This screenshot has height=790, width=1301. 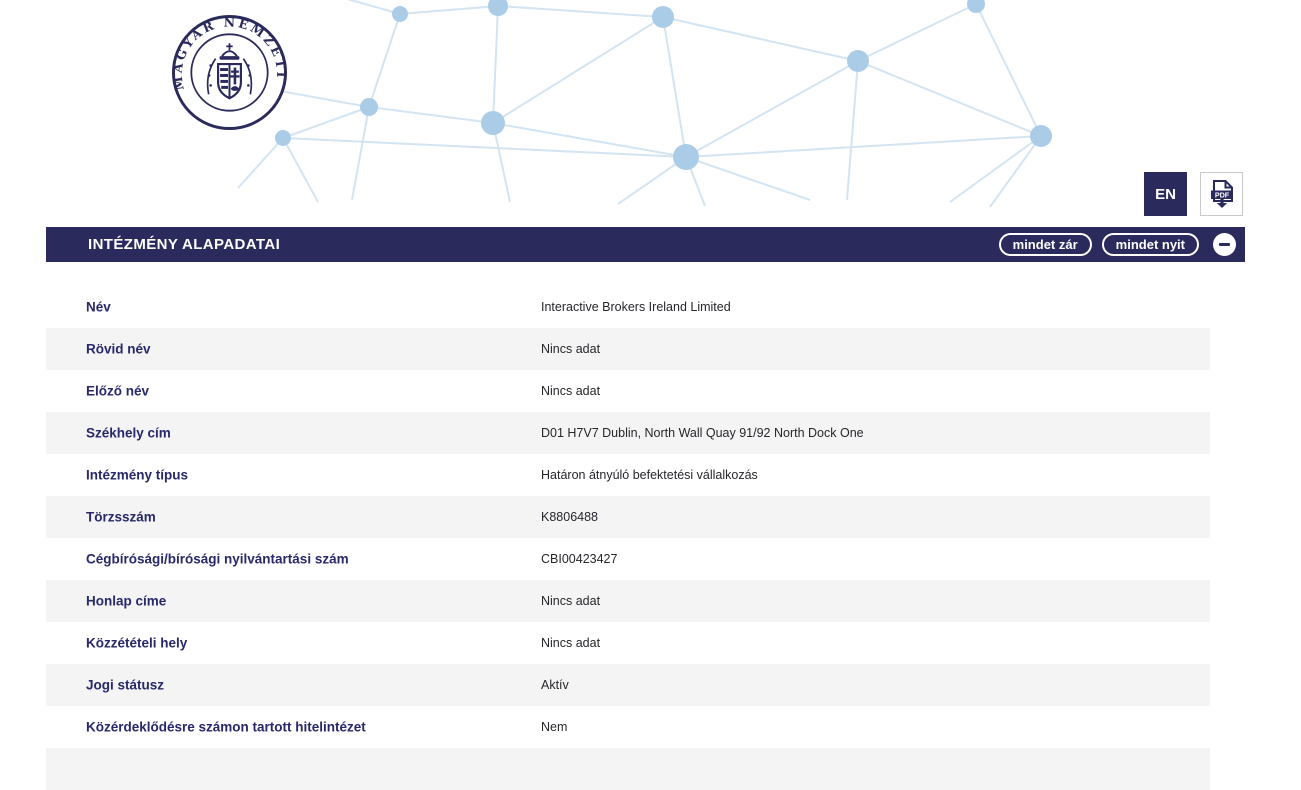 What do you see at coordinates (128, 433) in the screenshot?
I see `row-label: Székhely cím` at bounding box center [128, 433].